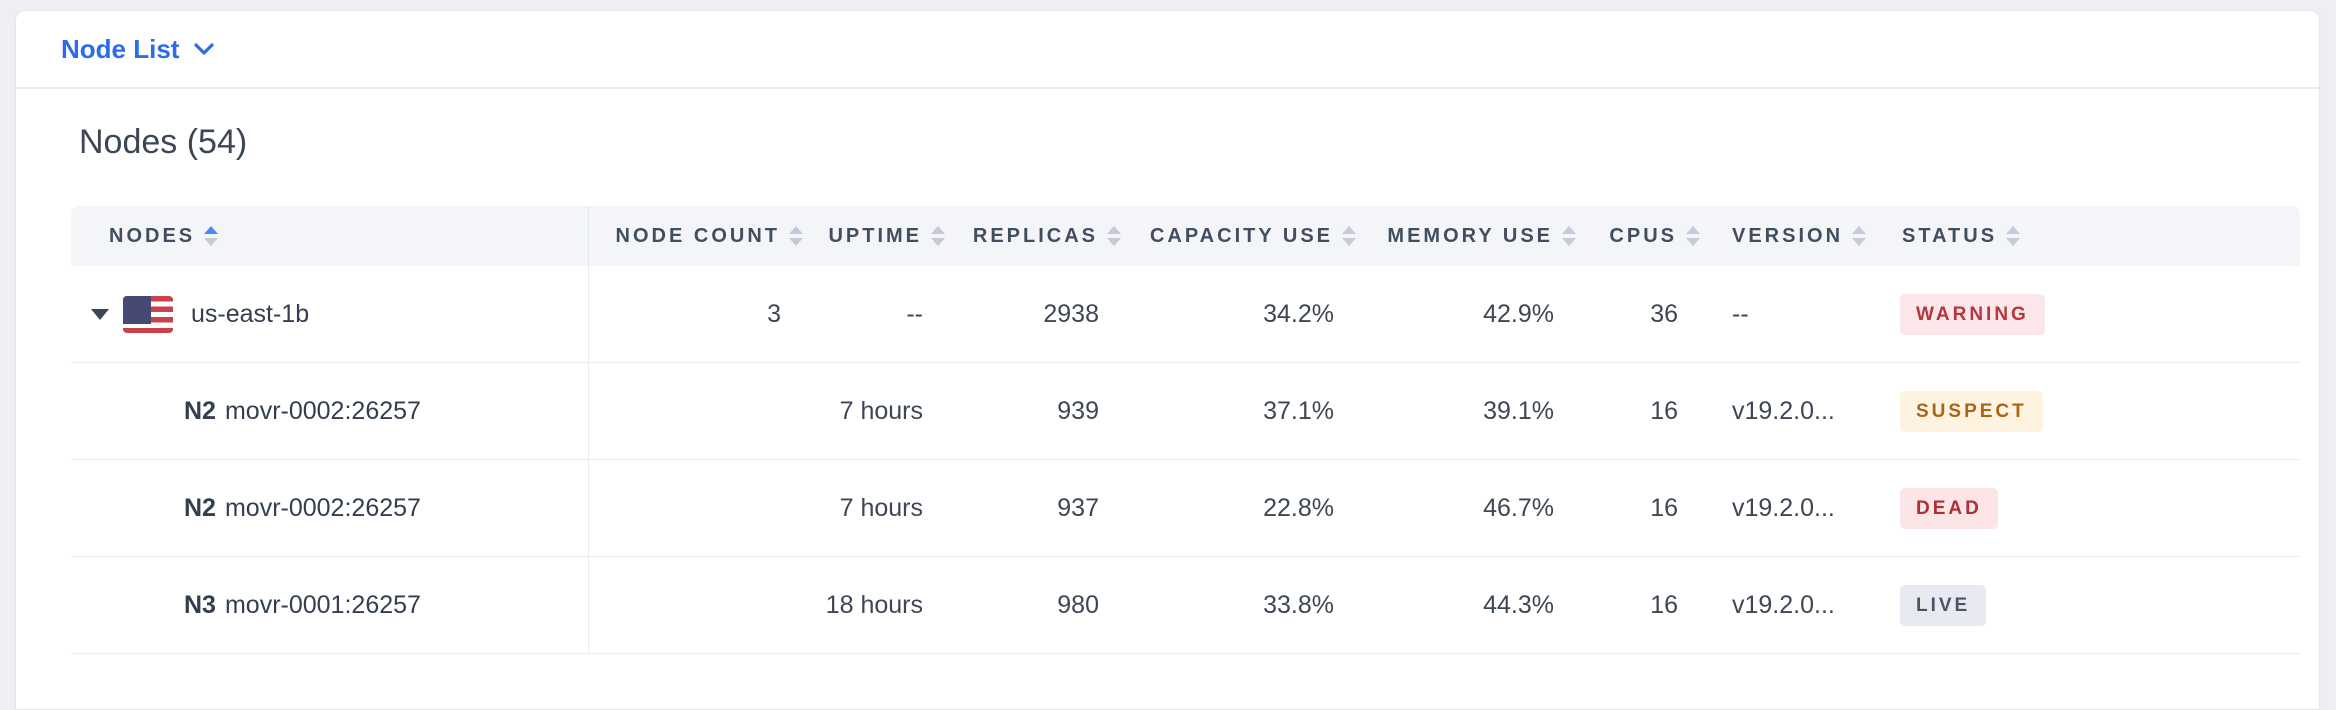 Image resolution: width=2336 pixels, height=710 pixels. Describe the element at coordinates (250, 313) in the screenshot. I see `node-name: us-east-1b` at that location.